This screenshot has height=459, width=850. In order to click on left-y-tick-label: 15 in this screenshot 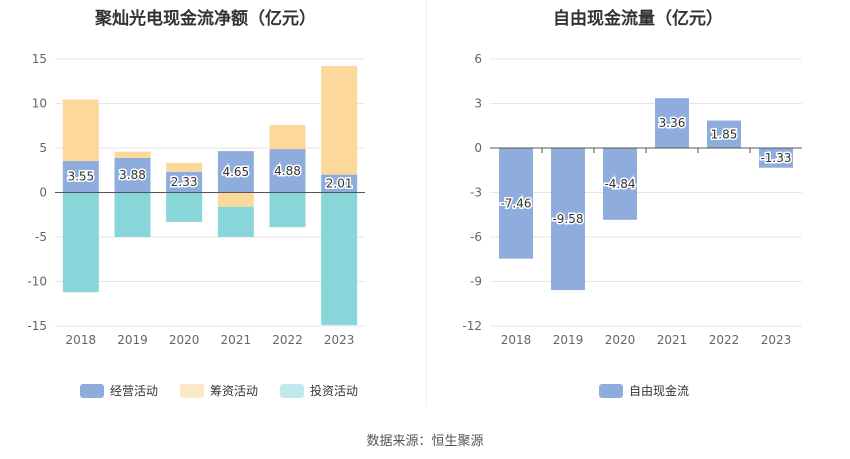, I will do `click(39, 59)`.